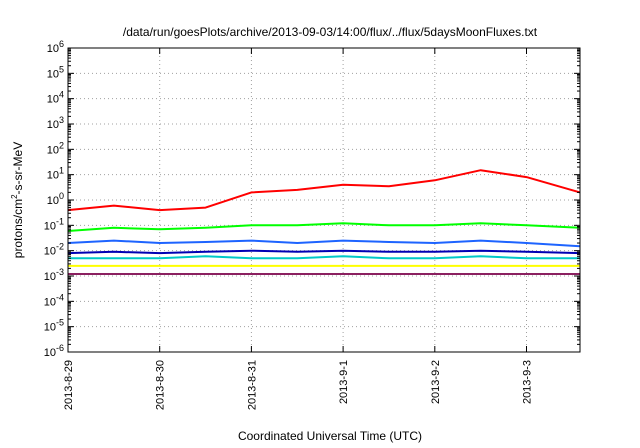 This screenshot has height=448, width=640. I want to click on x-tick-label: 2013-9-1, so click(344, 382).